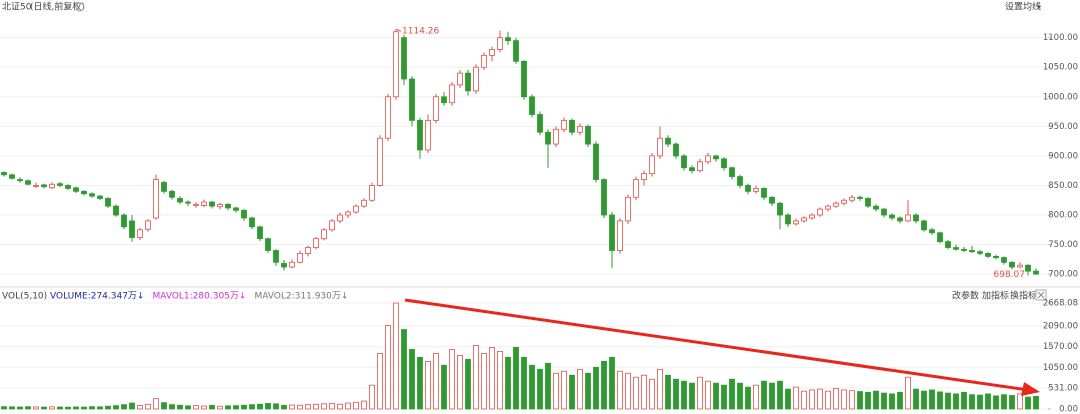 This screenshot has width=1080, height=414. Describe the element at coordinates (965, 296) in the screenshot. I see `toolbar-button: 改参数` at that location.